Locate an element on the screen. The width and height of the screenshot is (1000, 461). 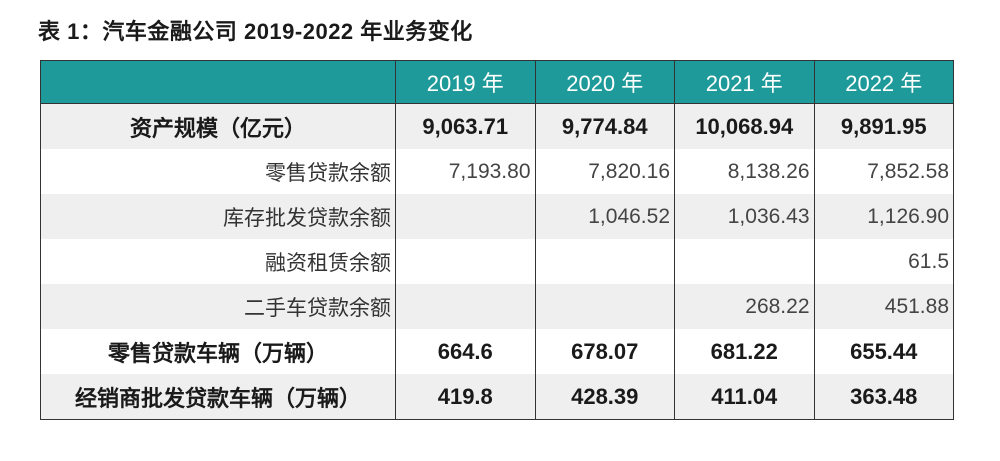
header-row: 2019 年 2020 年 2021 年 2022 年 is located at coordinates (497, 82).